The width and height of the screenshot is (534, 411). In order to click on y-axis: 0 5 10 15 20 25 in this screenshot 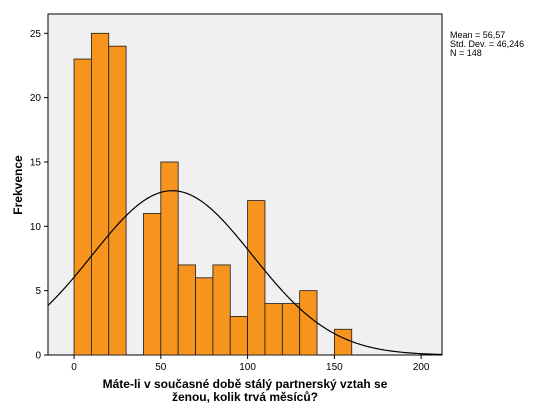, I will do `click(39, 195)`.